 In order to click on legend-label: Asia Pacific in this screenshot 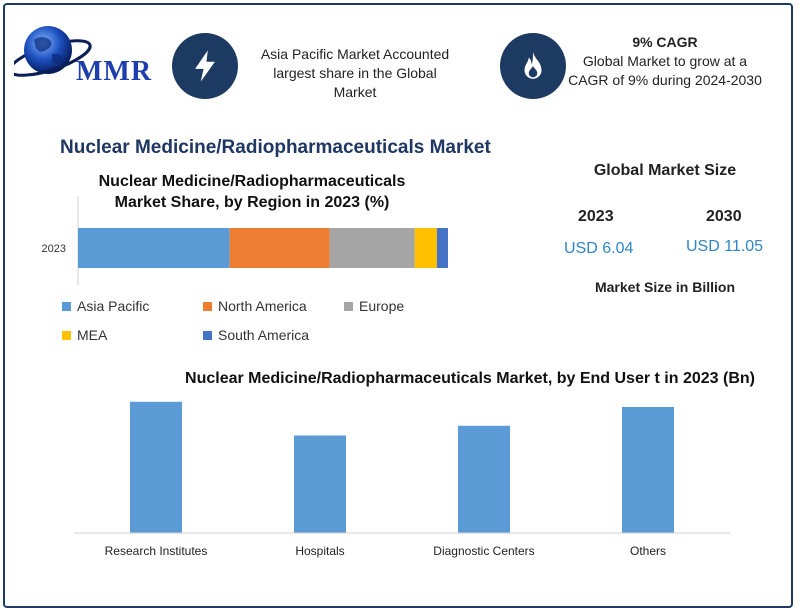, I will do `click(113, 306)`.